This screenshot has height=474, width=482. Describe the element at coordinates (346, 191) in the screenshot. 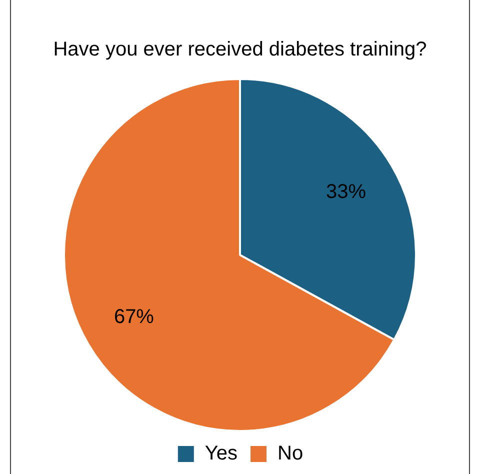

I see `data-label: 33%` at that location.